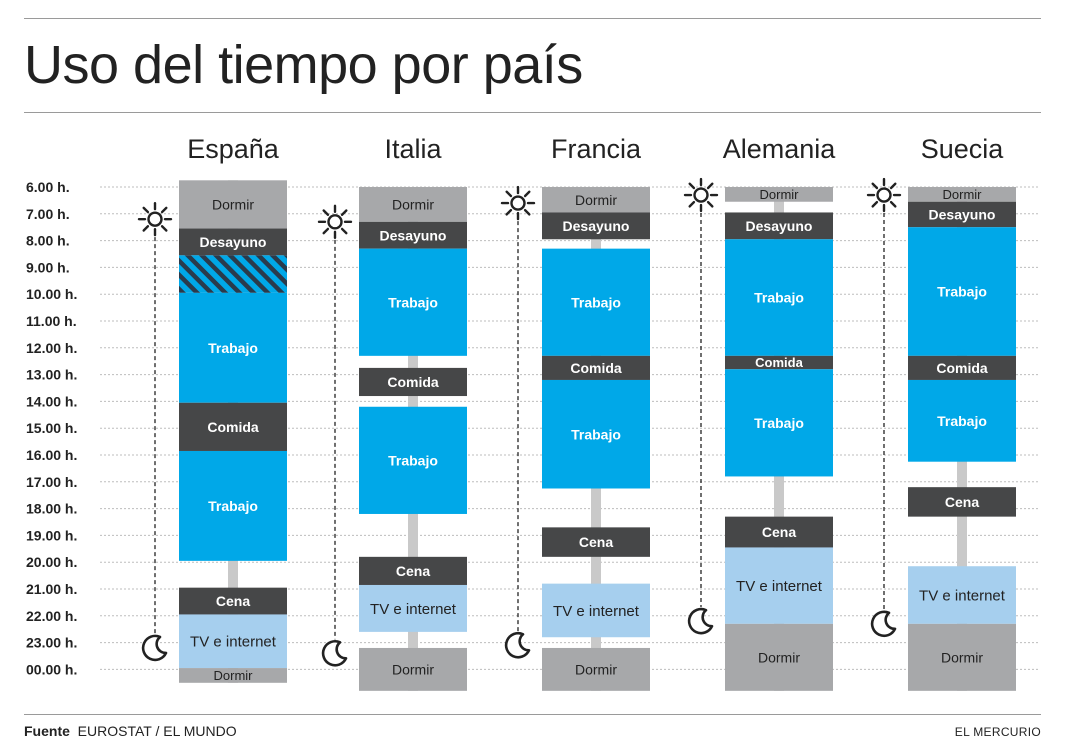 Image resolution: width=1065 pixels, height=749 pixels. I want to click on country-name: Alemania, so click(780, 149).